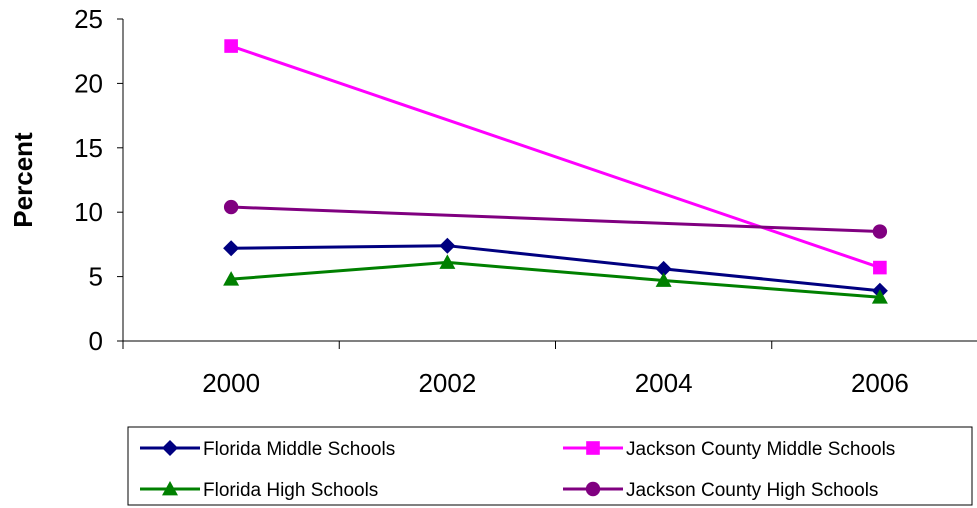  I want to click on y-tick-label: 15, so click(88, 148).